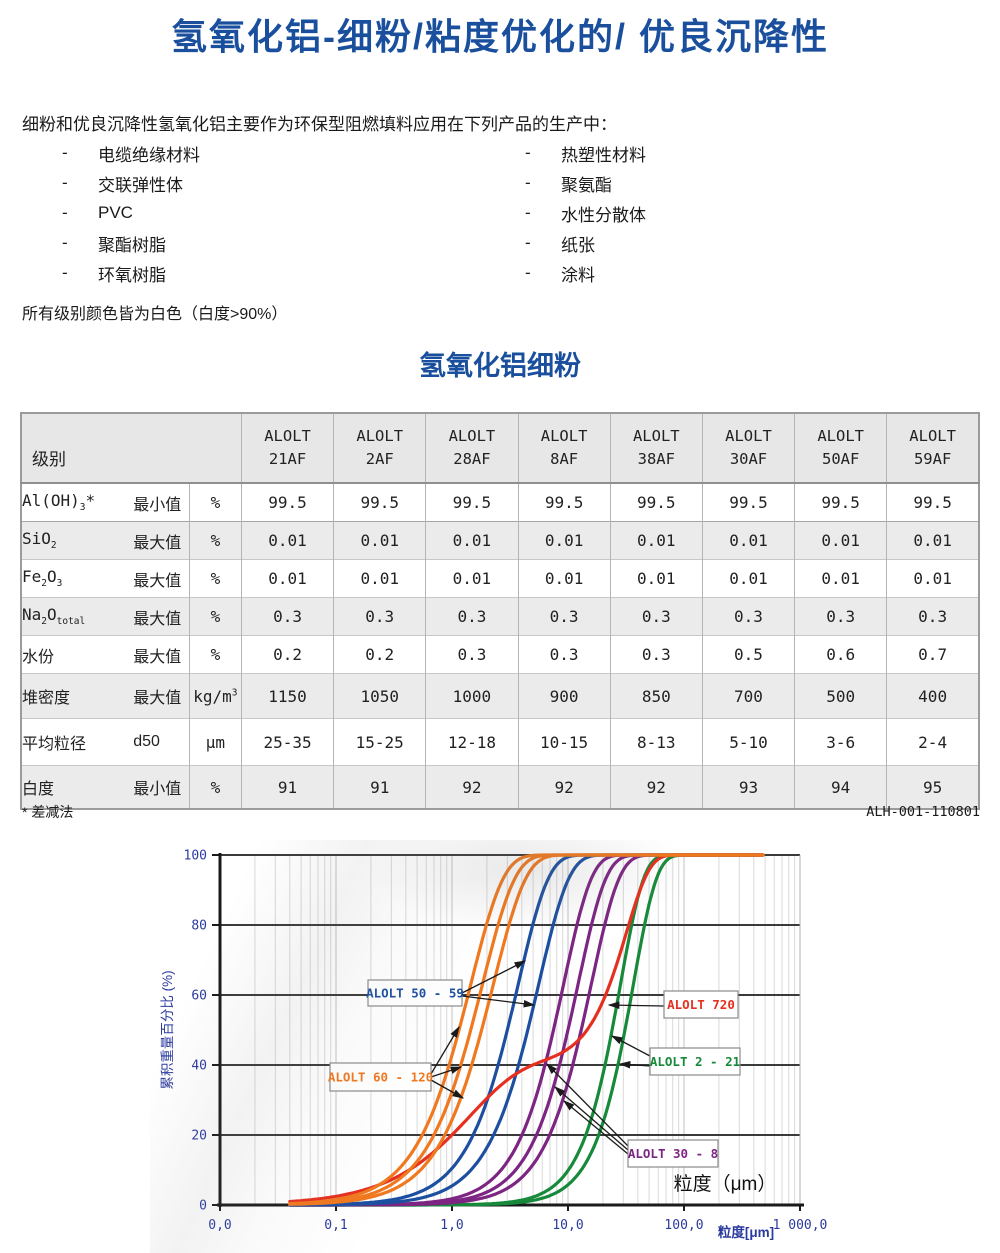  What do you see at coordinates (287, 448) in the screenshot?
I see `product-header-cell: ALOLT 21AF` at bounding box center [287, 448].